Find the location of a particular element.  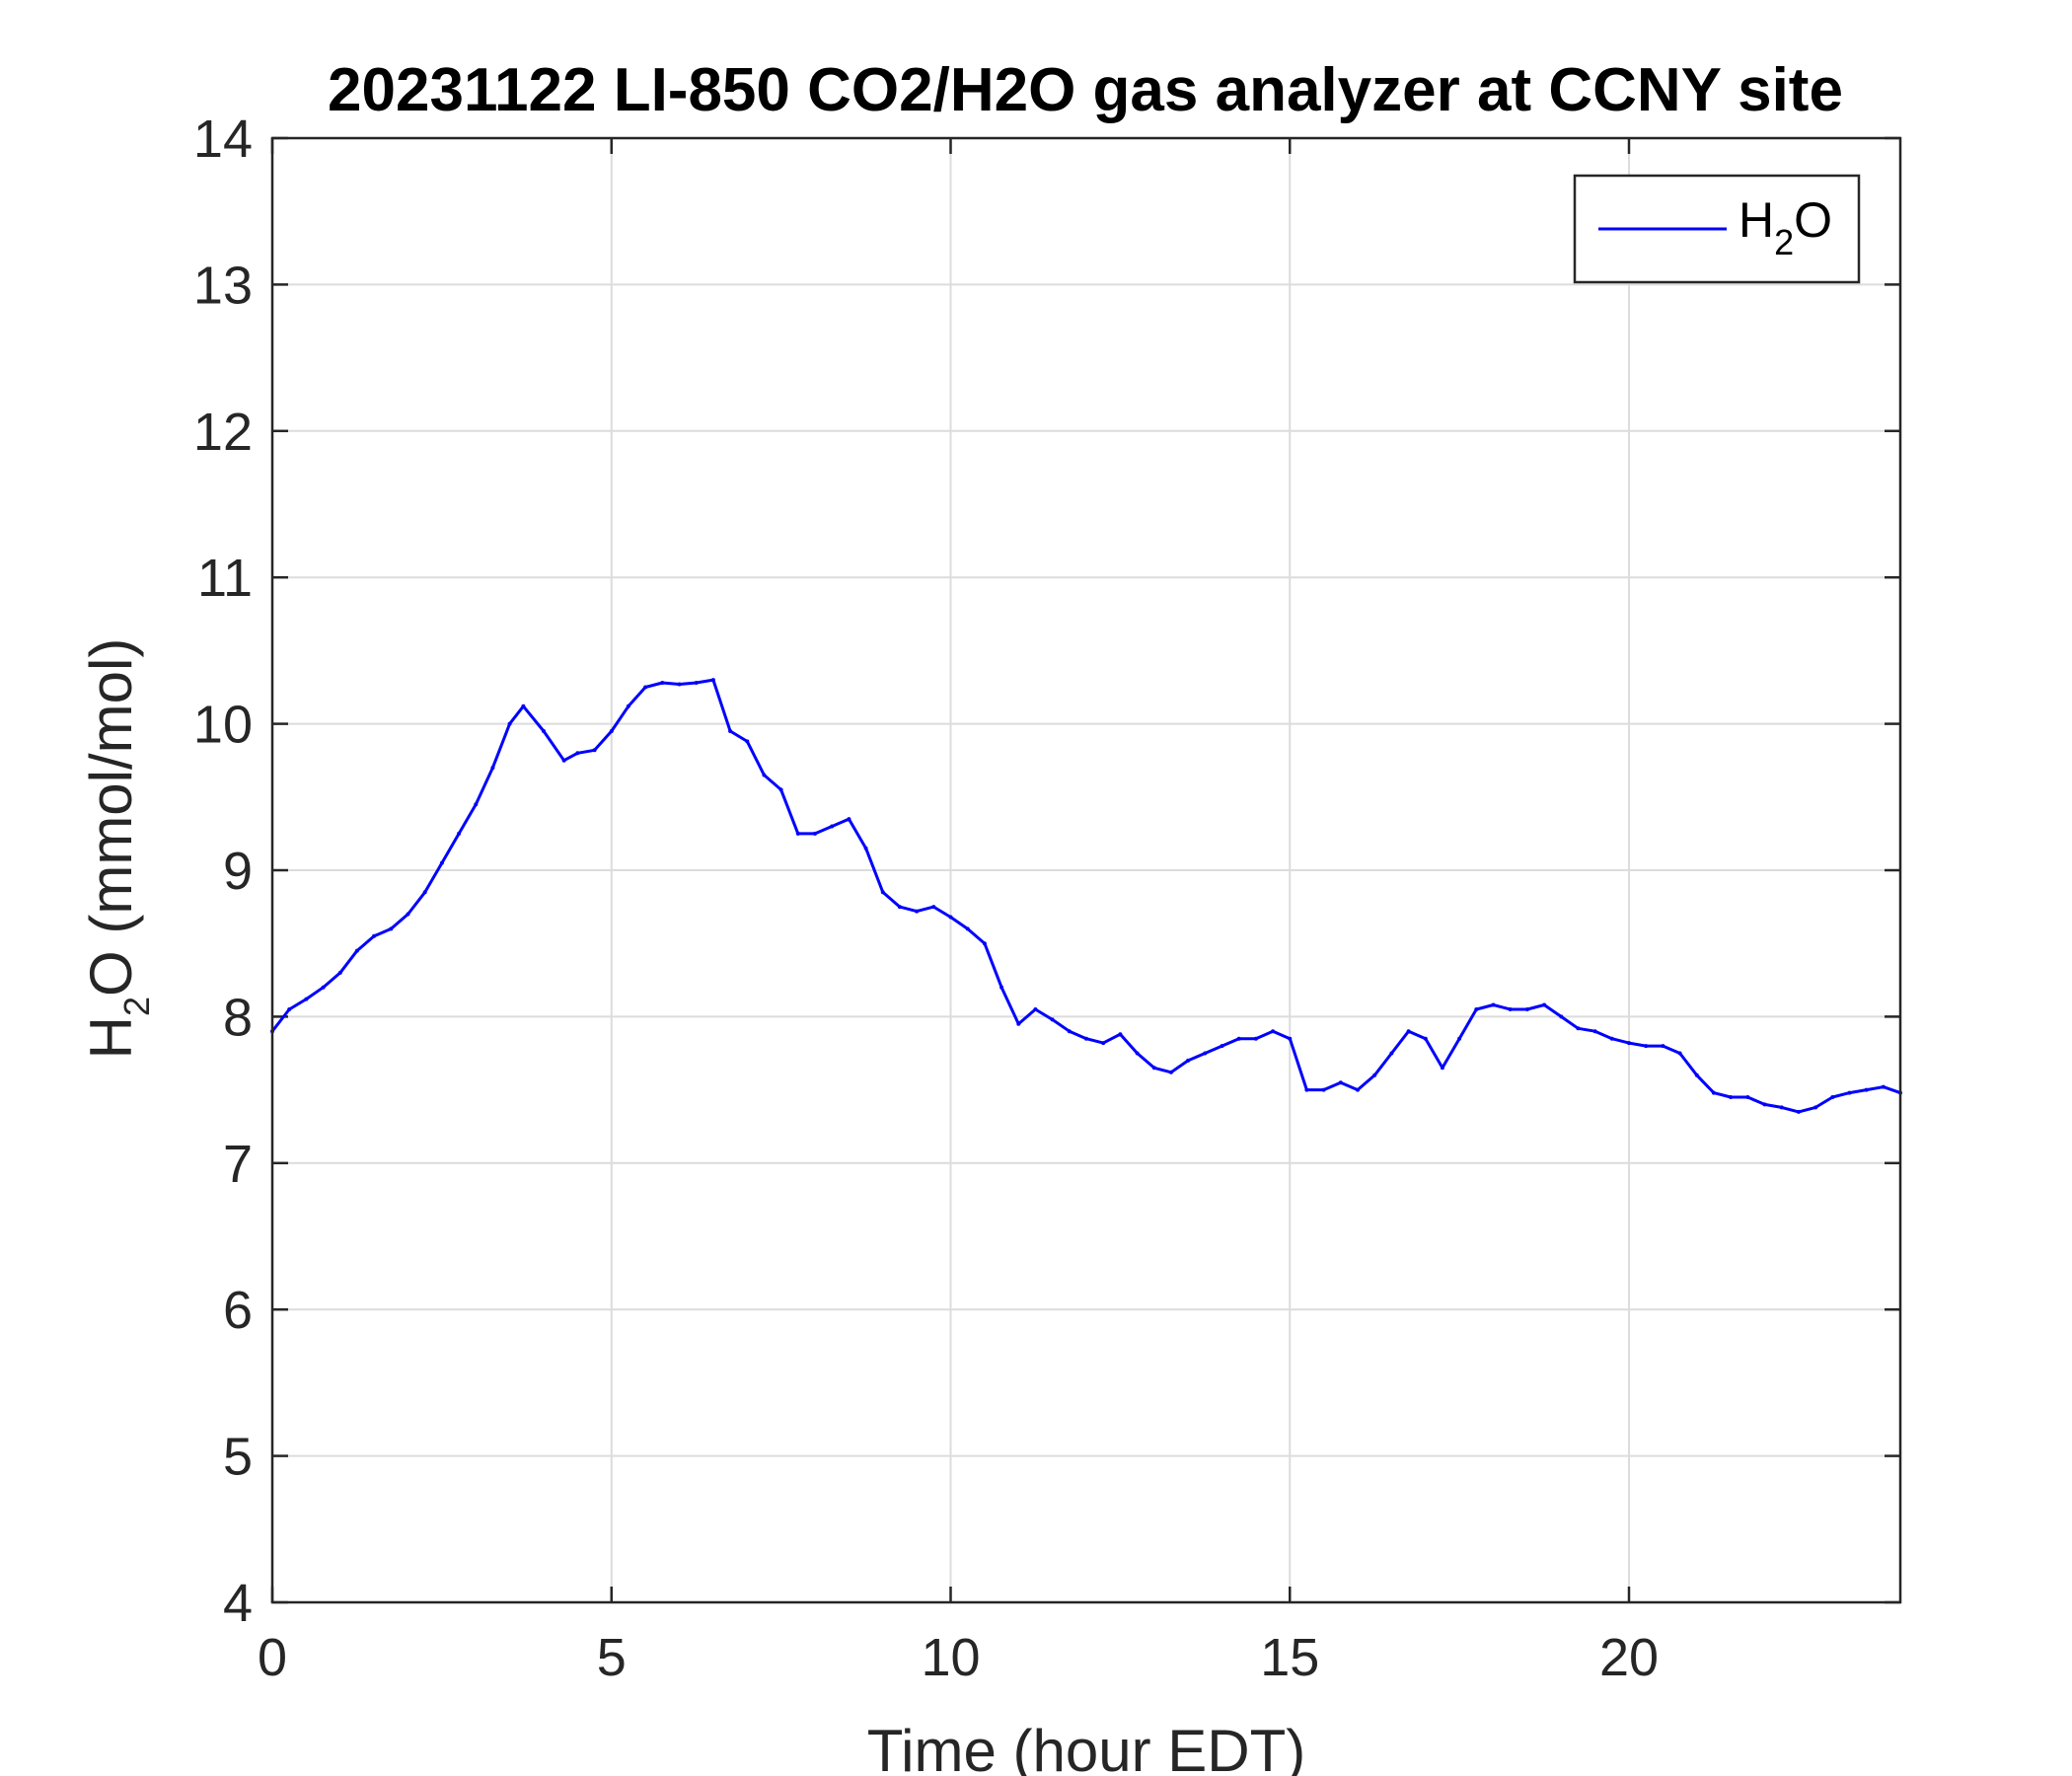

y-tick-label: 9 is located at coordinates (238, 872).